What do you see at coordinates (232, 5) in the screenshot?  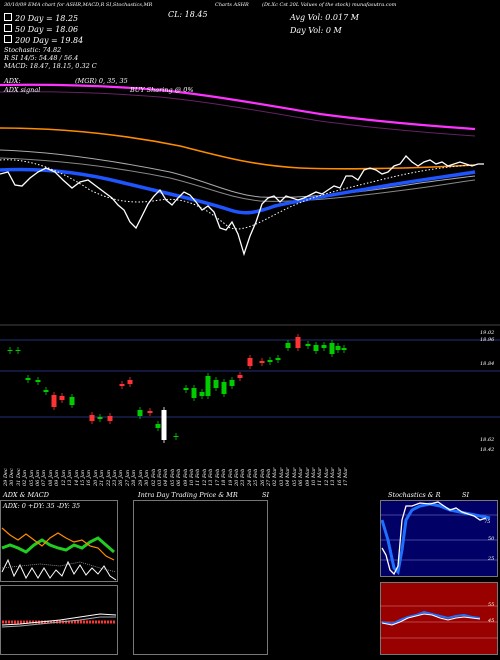 I see `chart-title: Charts ASHR` at bounding box center [232, 5].